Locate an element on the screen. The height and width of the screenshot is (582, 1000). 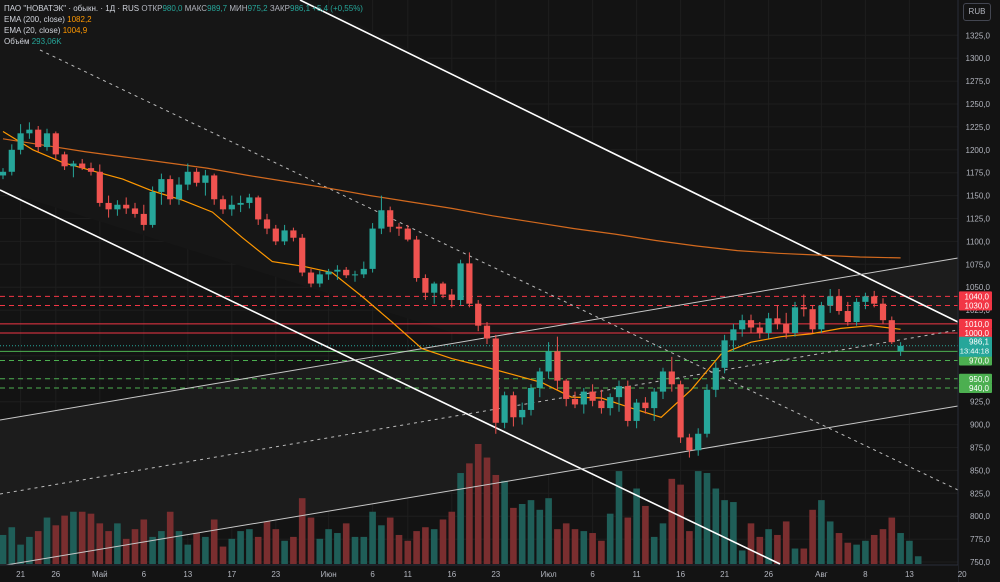
currency-badge: RUB is located at coordinates (977, 12).